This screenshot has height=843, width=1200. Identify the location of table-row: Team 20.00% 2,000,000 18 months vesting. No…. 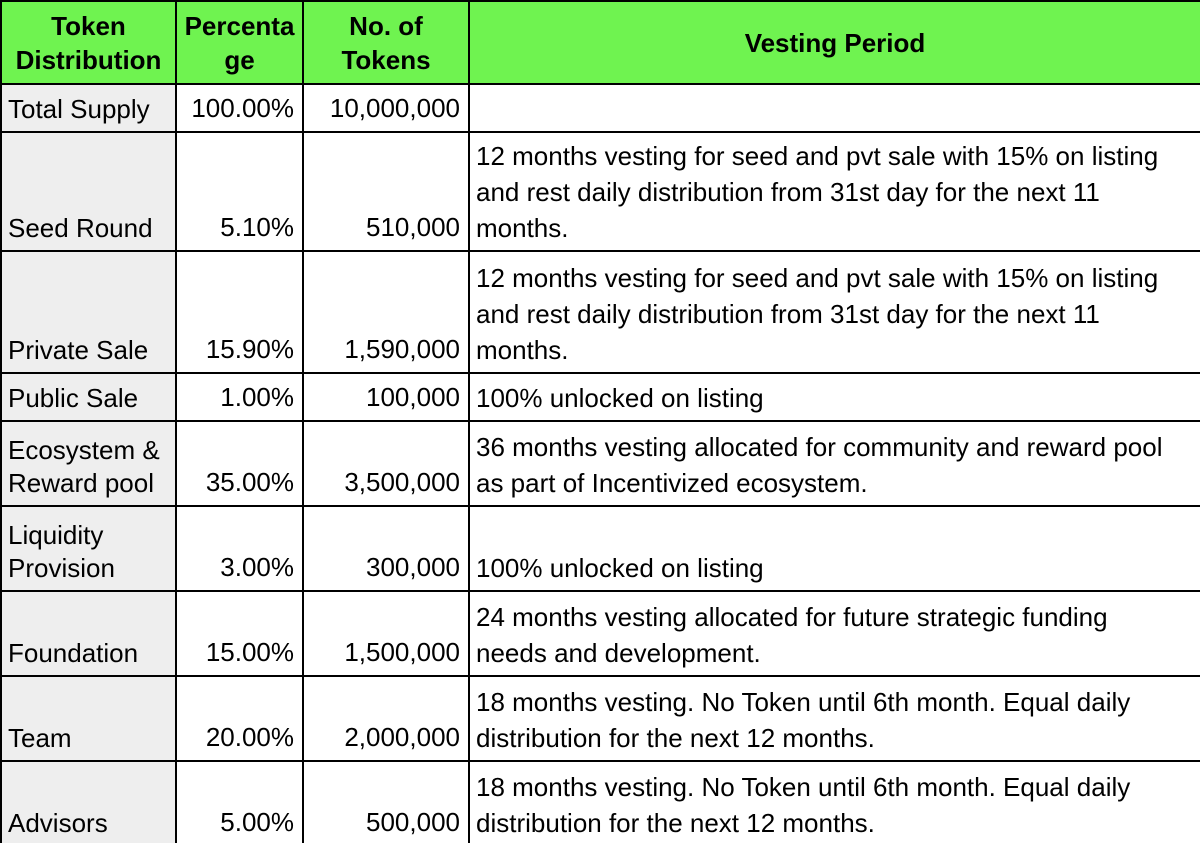
(600, 718).